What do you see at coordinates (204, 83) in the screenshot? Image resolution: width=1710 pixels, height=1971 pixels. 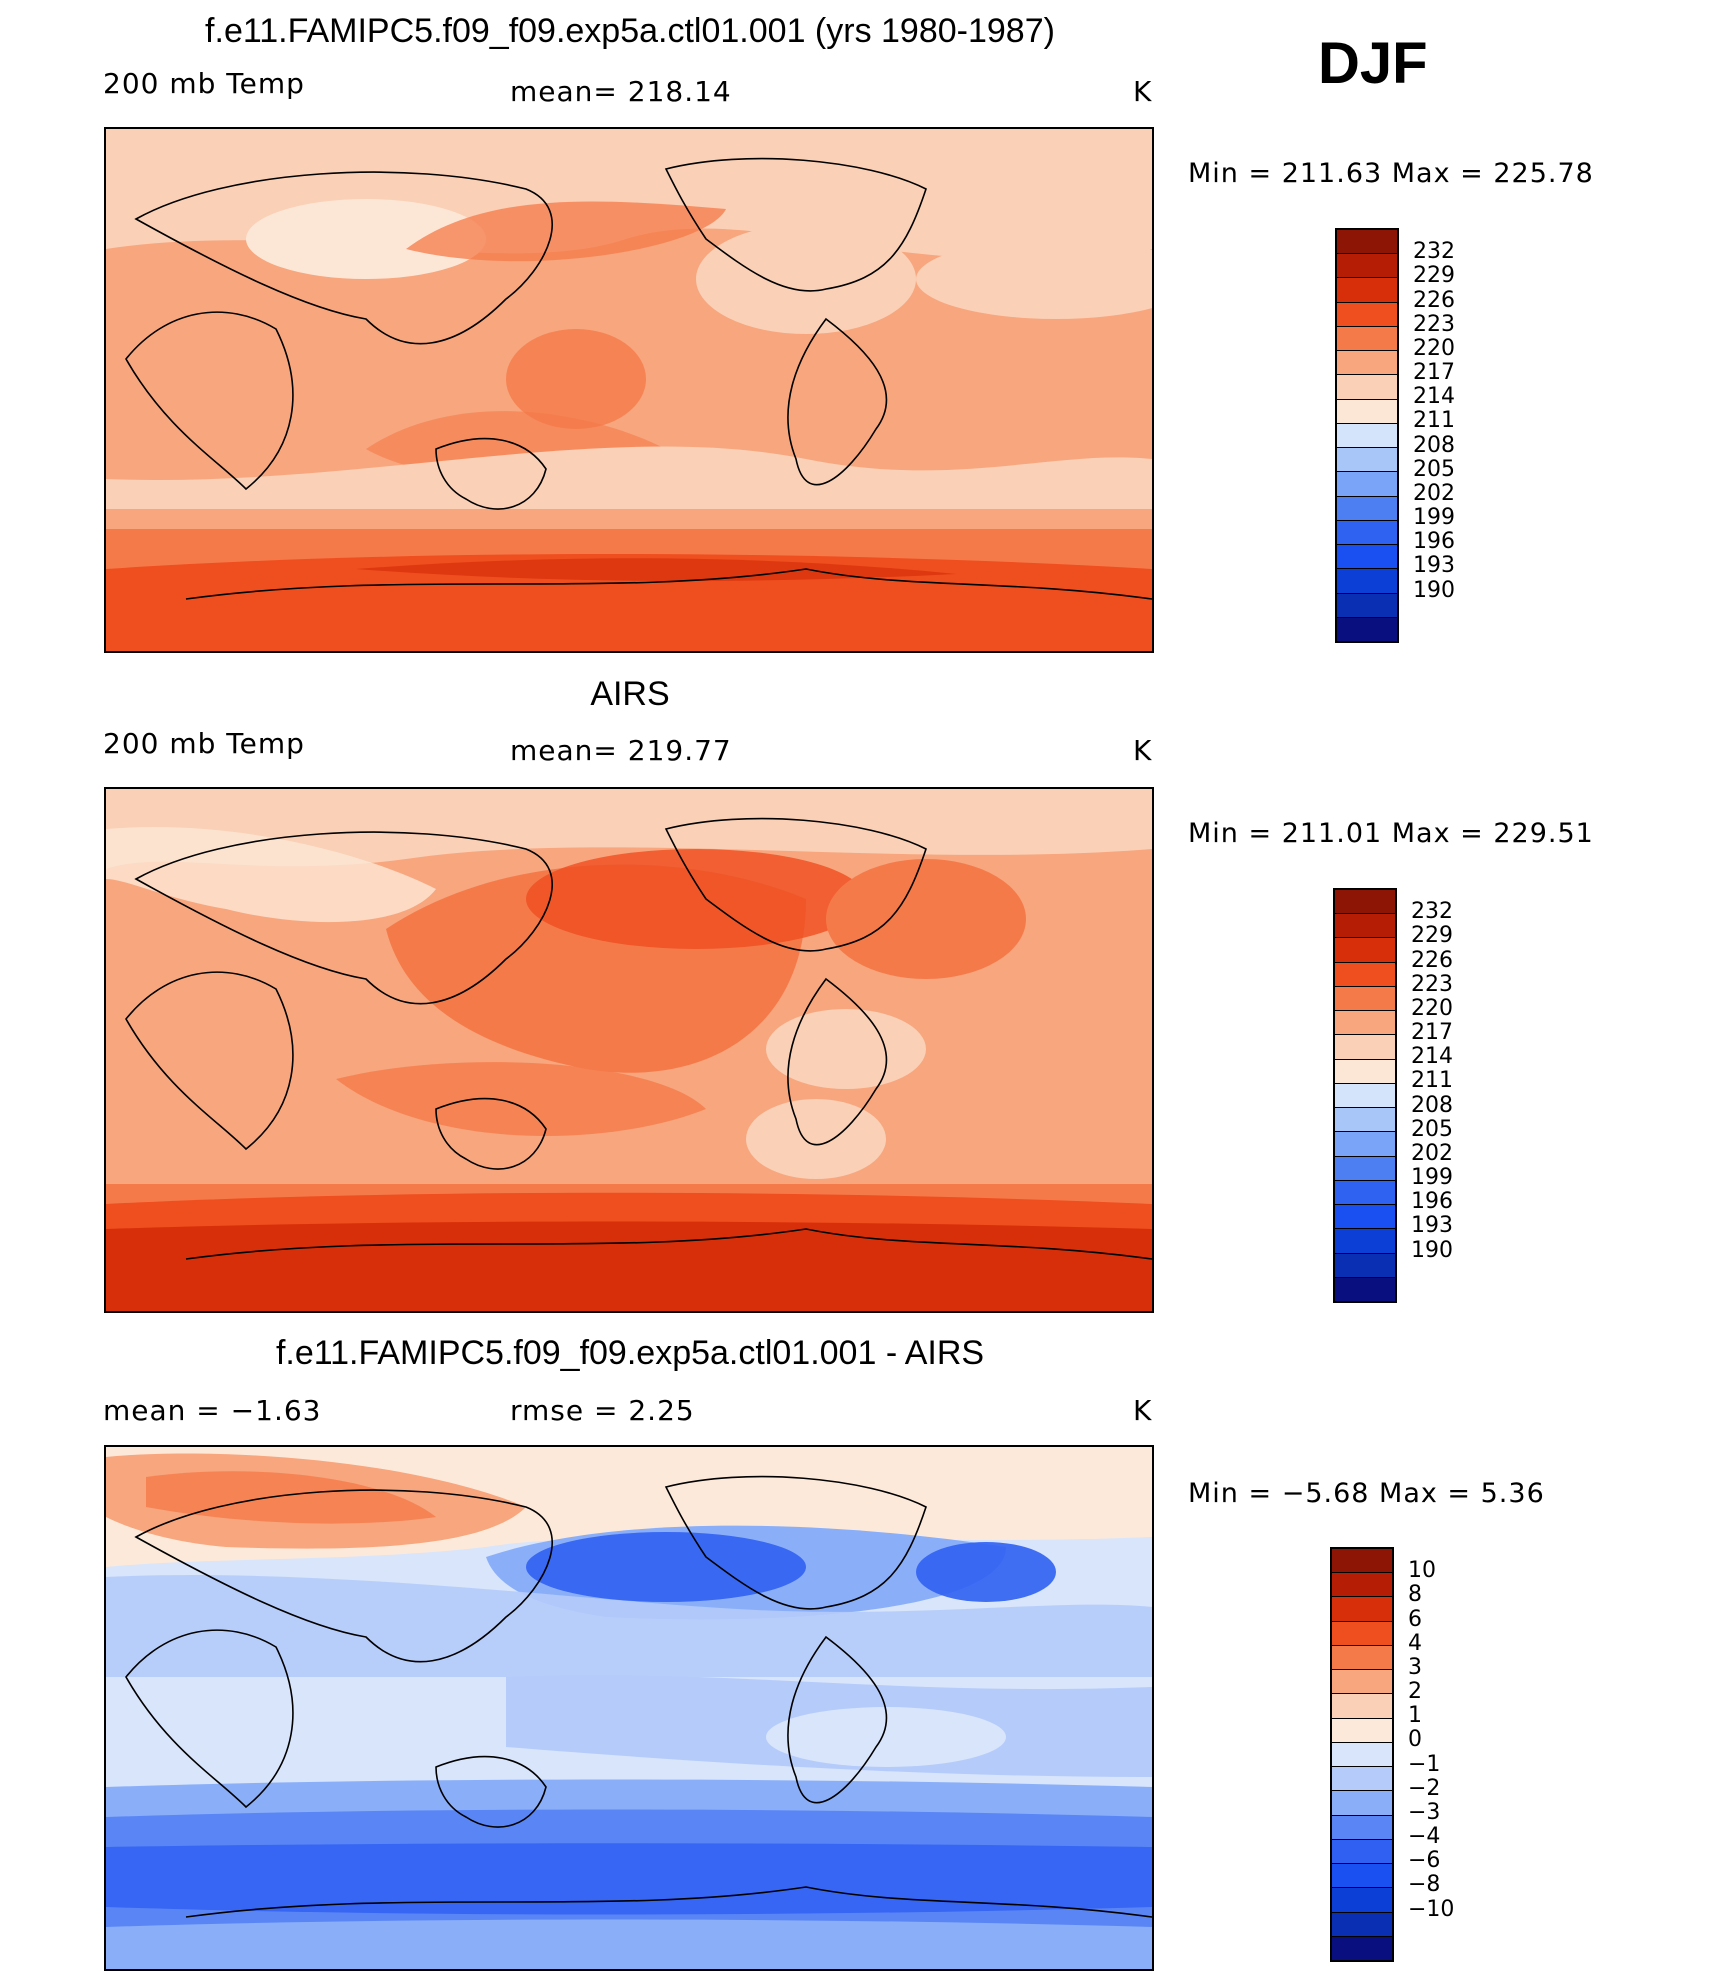 I see `panel1-variable-label: 200 mb Temp` at bounding box center [204, 83].